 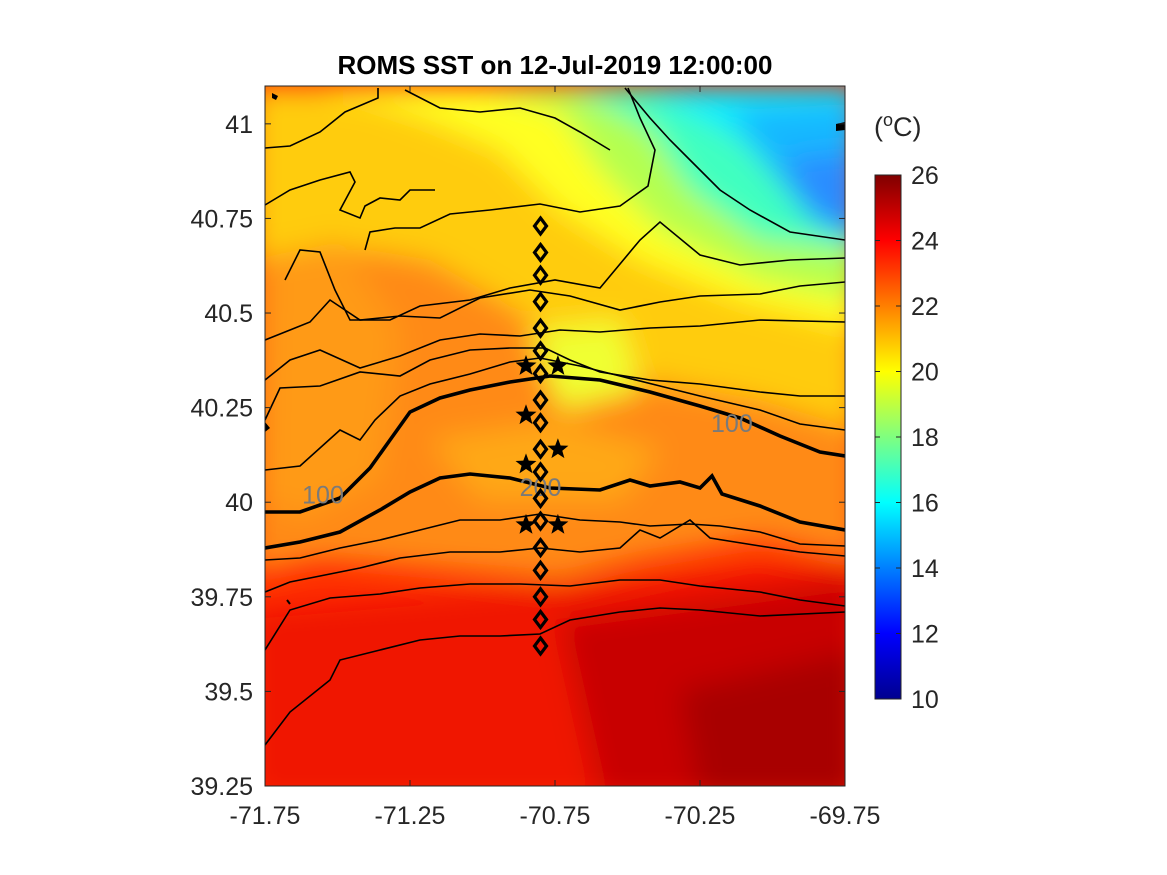 What do you see at coordinates (845, 816) in the screenshot?
I see `x-tick-label: -69.75` at bounding box center [845, 816].